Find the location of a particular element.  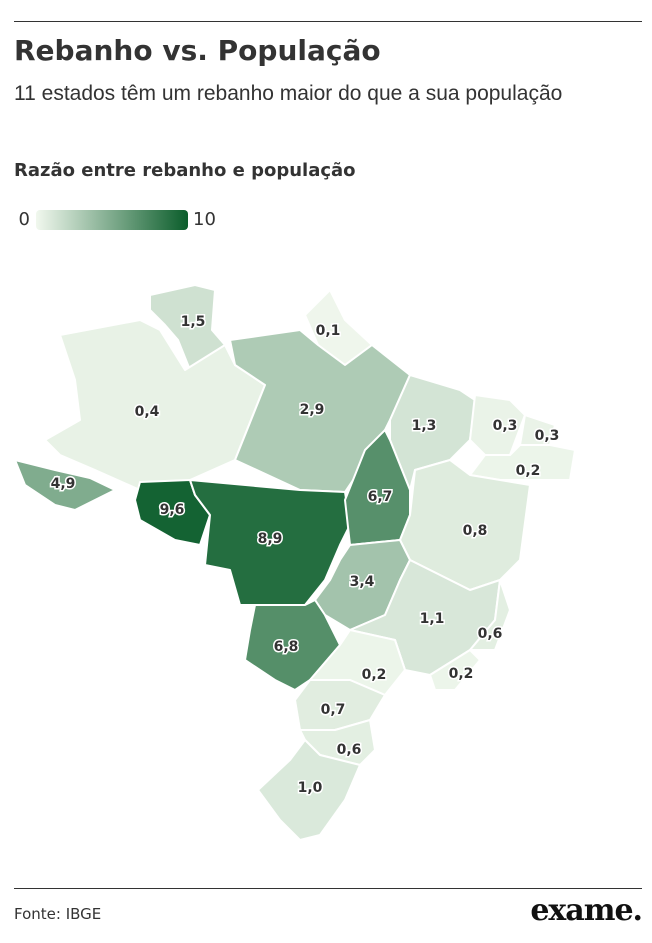

source: Fonte: IBGE is located at coordinates (58, 914).